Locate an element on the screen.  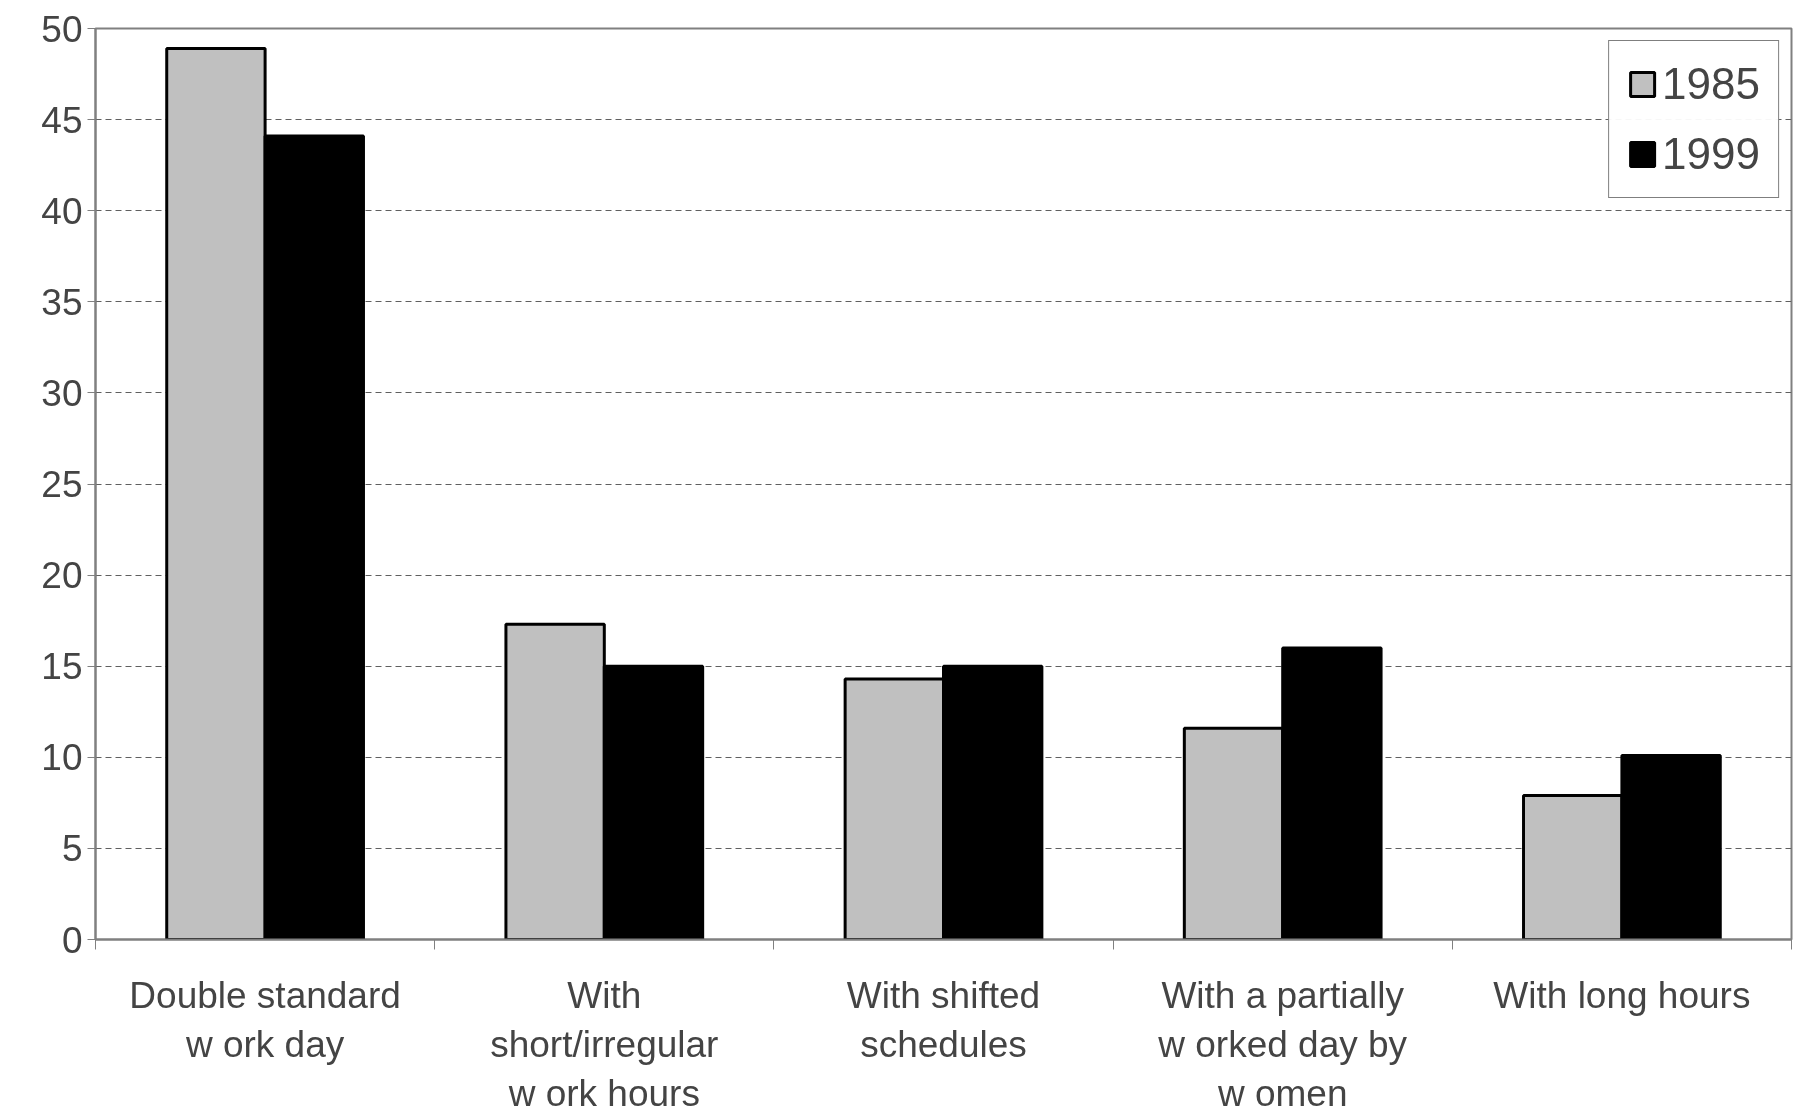
y-tick-label: 15 is located at coordinates (62, 667).